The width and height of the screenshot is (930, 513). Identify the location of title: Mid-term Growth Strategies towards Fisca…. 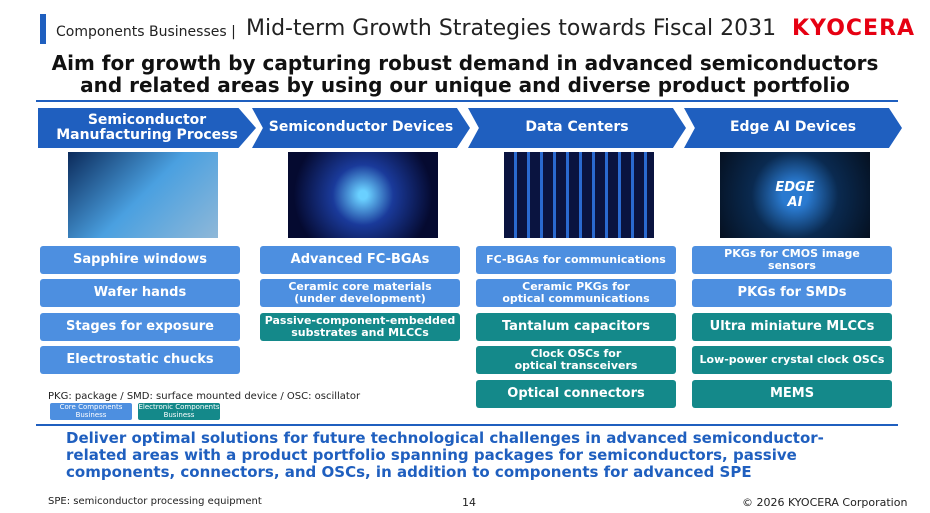
(511, 28).